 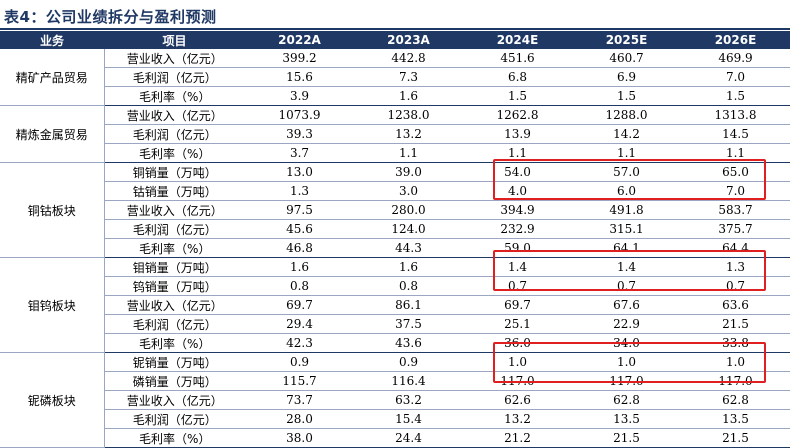 I want to click on value-cell: 0.9, so click(x=299, y=362).